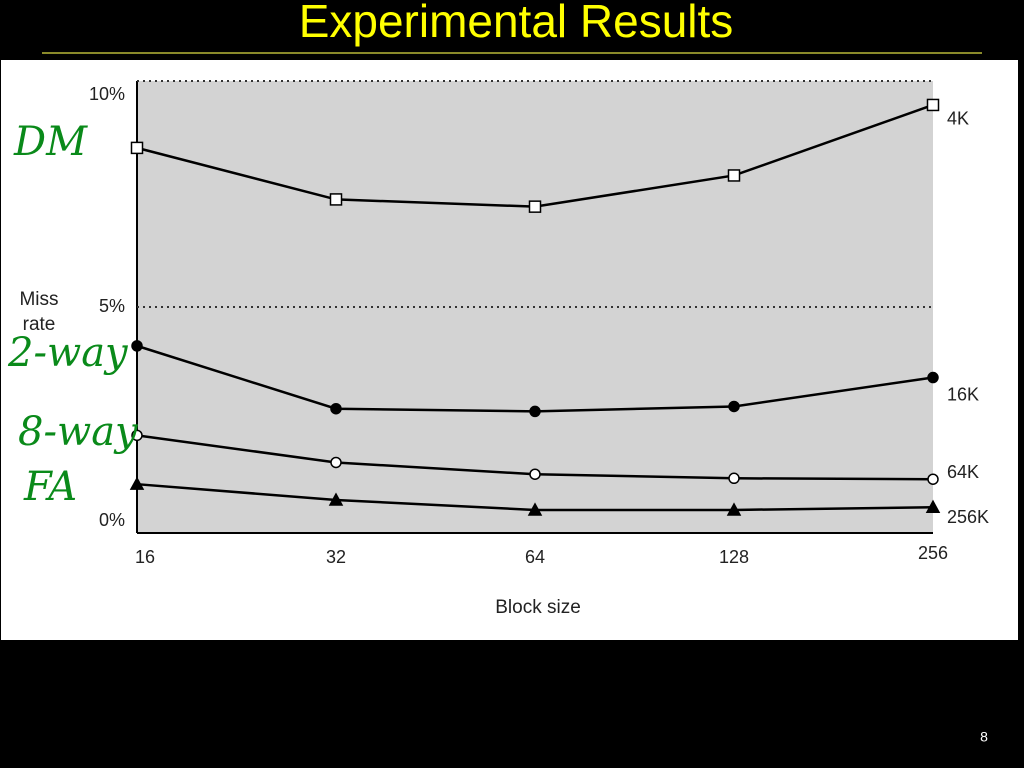  What do you see at coordinates (336, 557) in the screenshot?
I see `x-tick-label: 32` at bounding box center [336, 557].